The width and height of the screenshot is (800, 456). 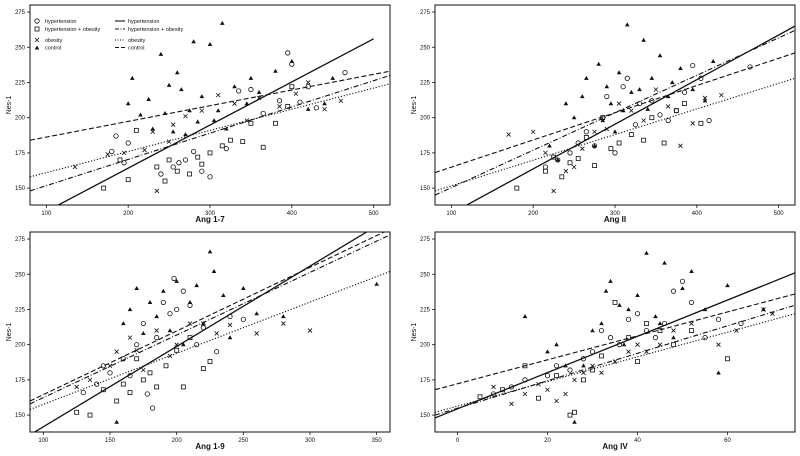 I want to click on fit-line-dashed, so click(x=615, y=342).